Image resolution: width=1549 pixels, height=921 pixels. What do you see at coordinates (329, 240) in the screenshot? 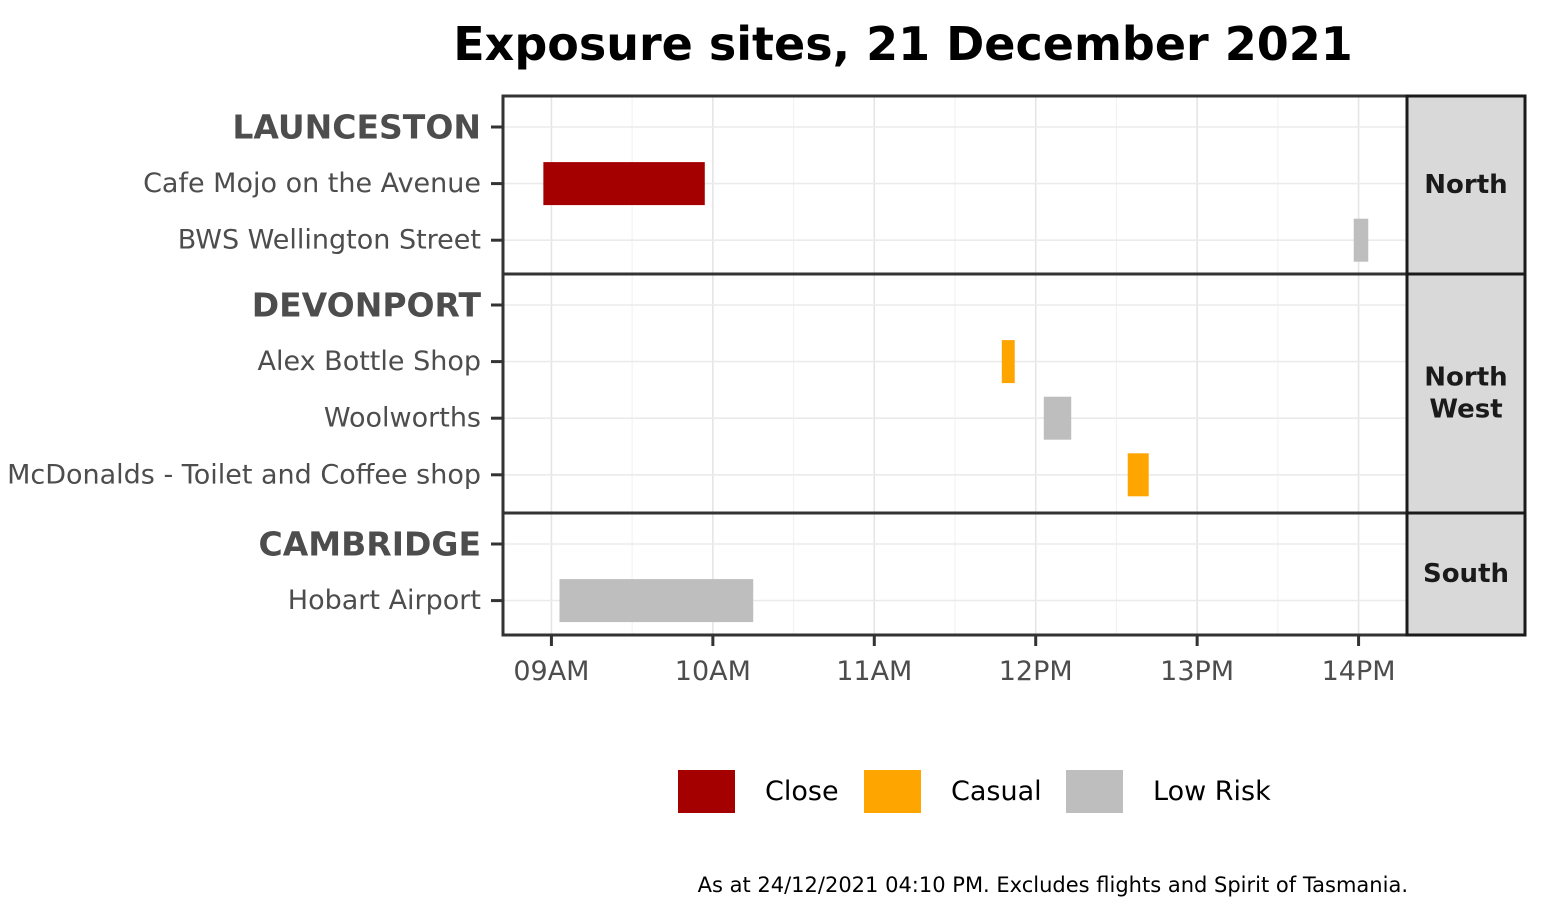
I see `site-label: BWS Wellington Street` at bounding box center [329, 240].